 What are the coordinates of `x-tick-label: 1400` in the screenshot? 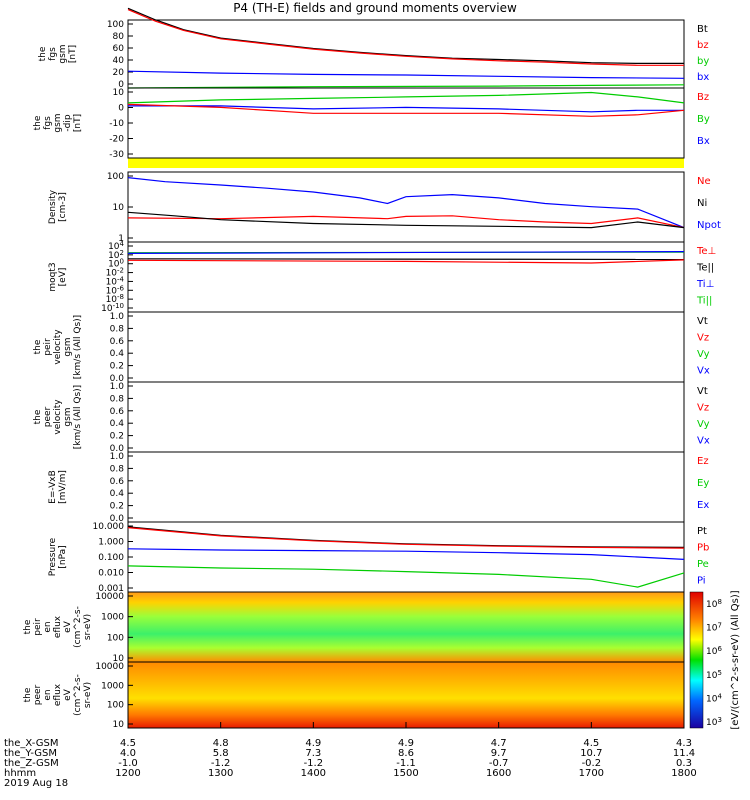 It's located at (313, 773).